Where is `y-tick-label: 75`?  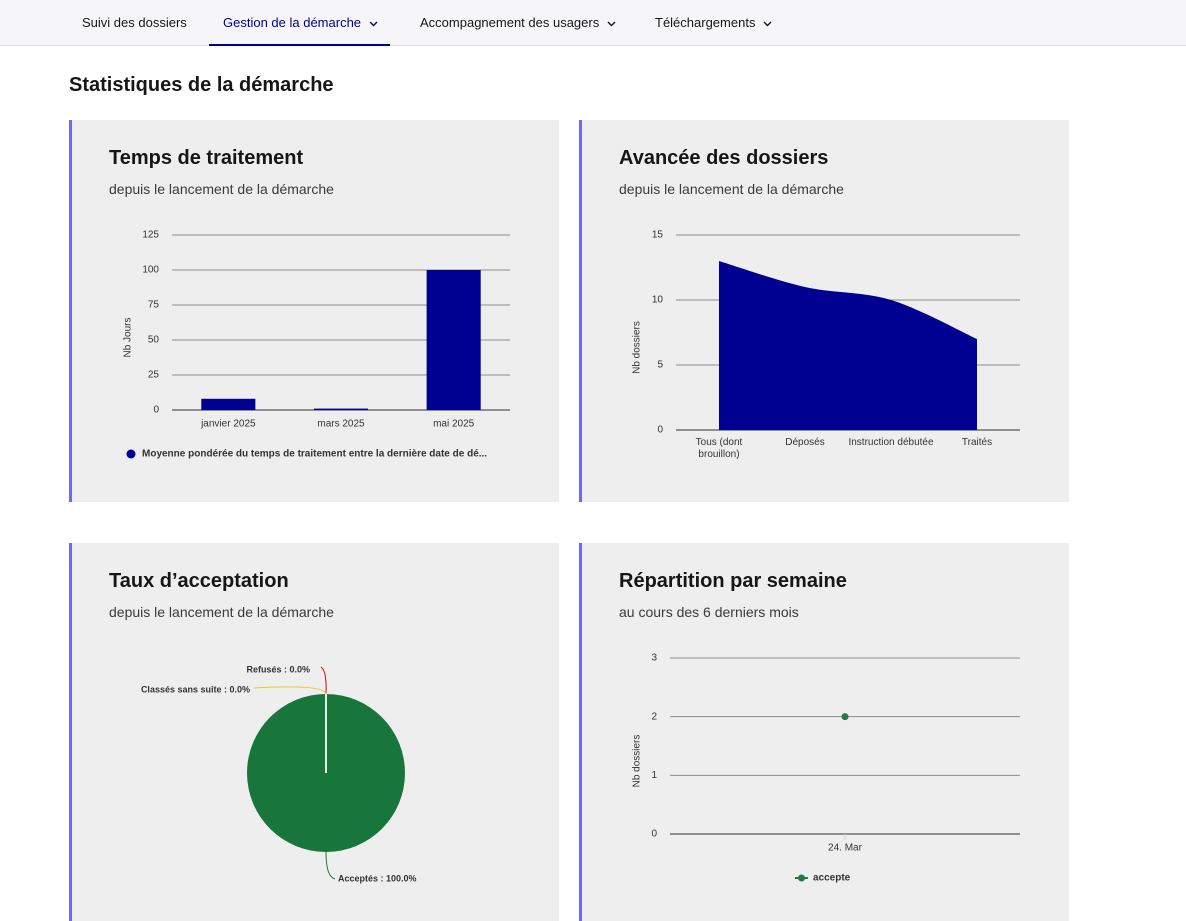 y-tick-label: 75 is located at coordinates (154, 305).